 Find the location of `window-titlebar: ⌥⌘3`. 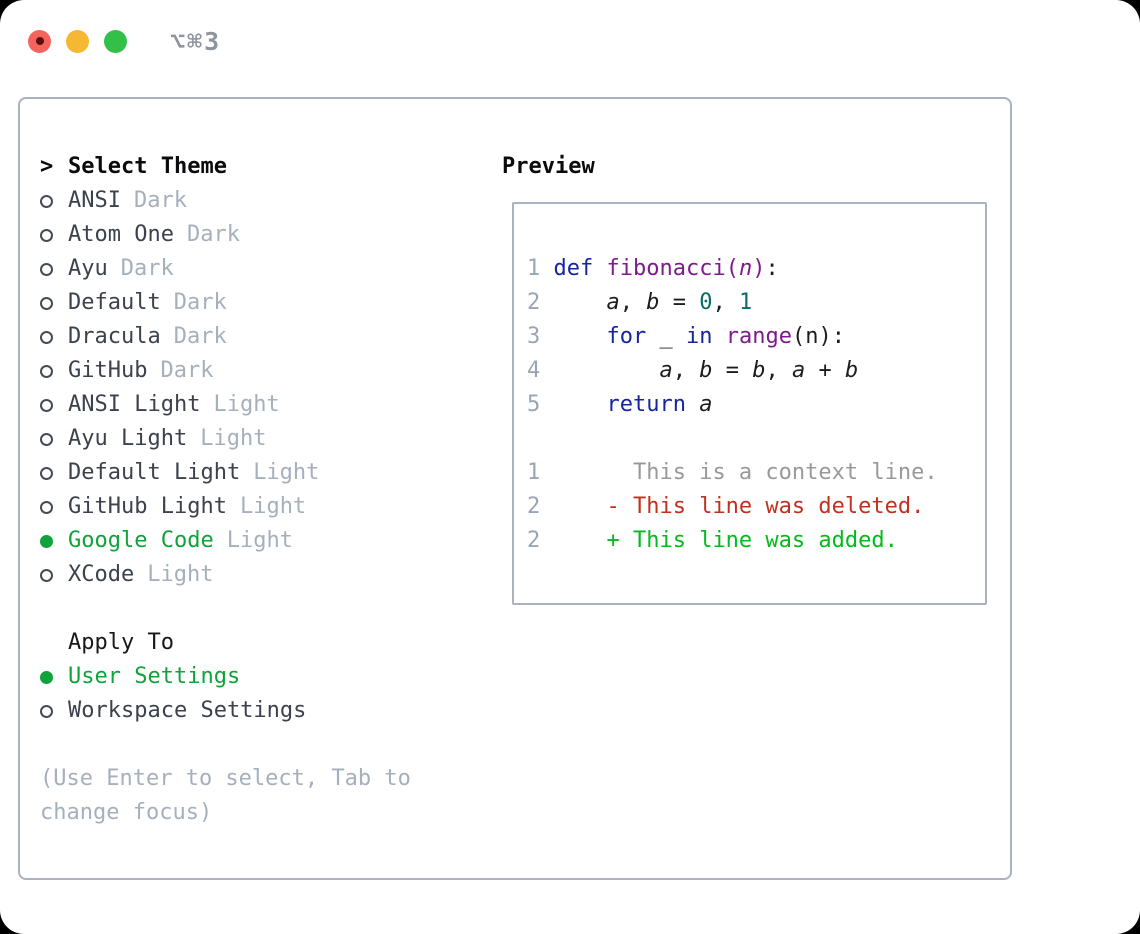

window-titlebar: ⌥⌘3 is located at coordinates (124, 41).